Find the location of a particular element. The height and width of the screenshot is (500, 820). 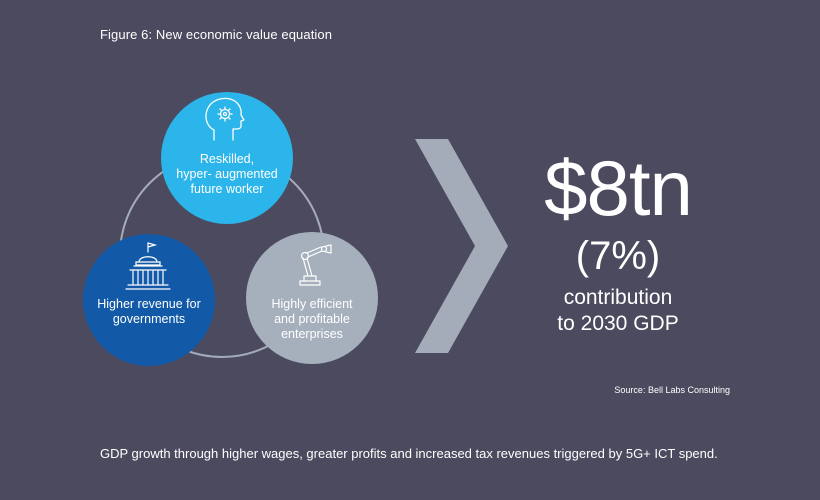

chevron-arrow is located at coordinates (461, 246).